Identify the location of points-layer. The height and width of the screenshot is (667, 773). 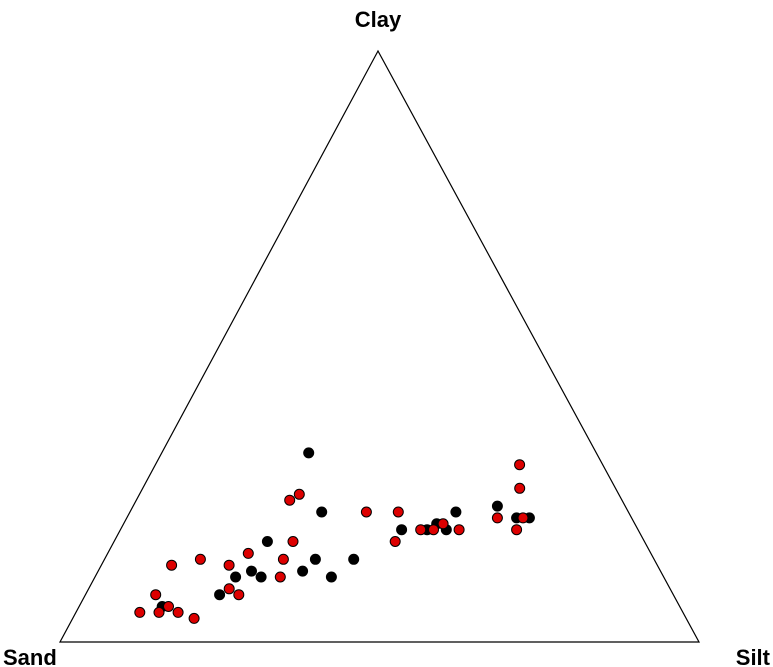
(334, 535).